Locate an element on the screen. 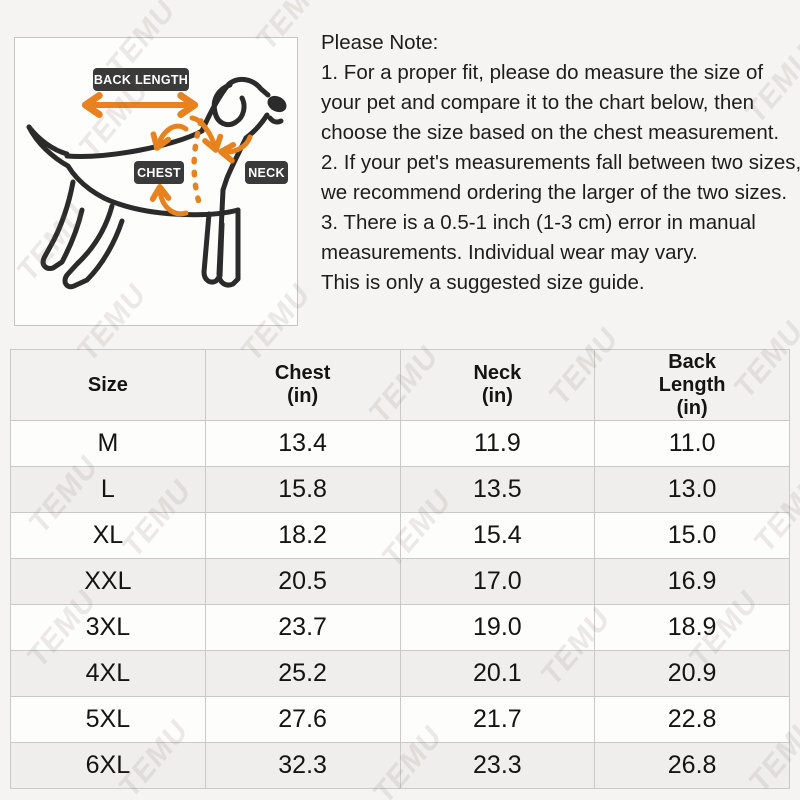 This screenshot has height=800, width=800. table-header: Size Chest (in) Neck (in) Back Length (in) is located at coordinates (400, 385).